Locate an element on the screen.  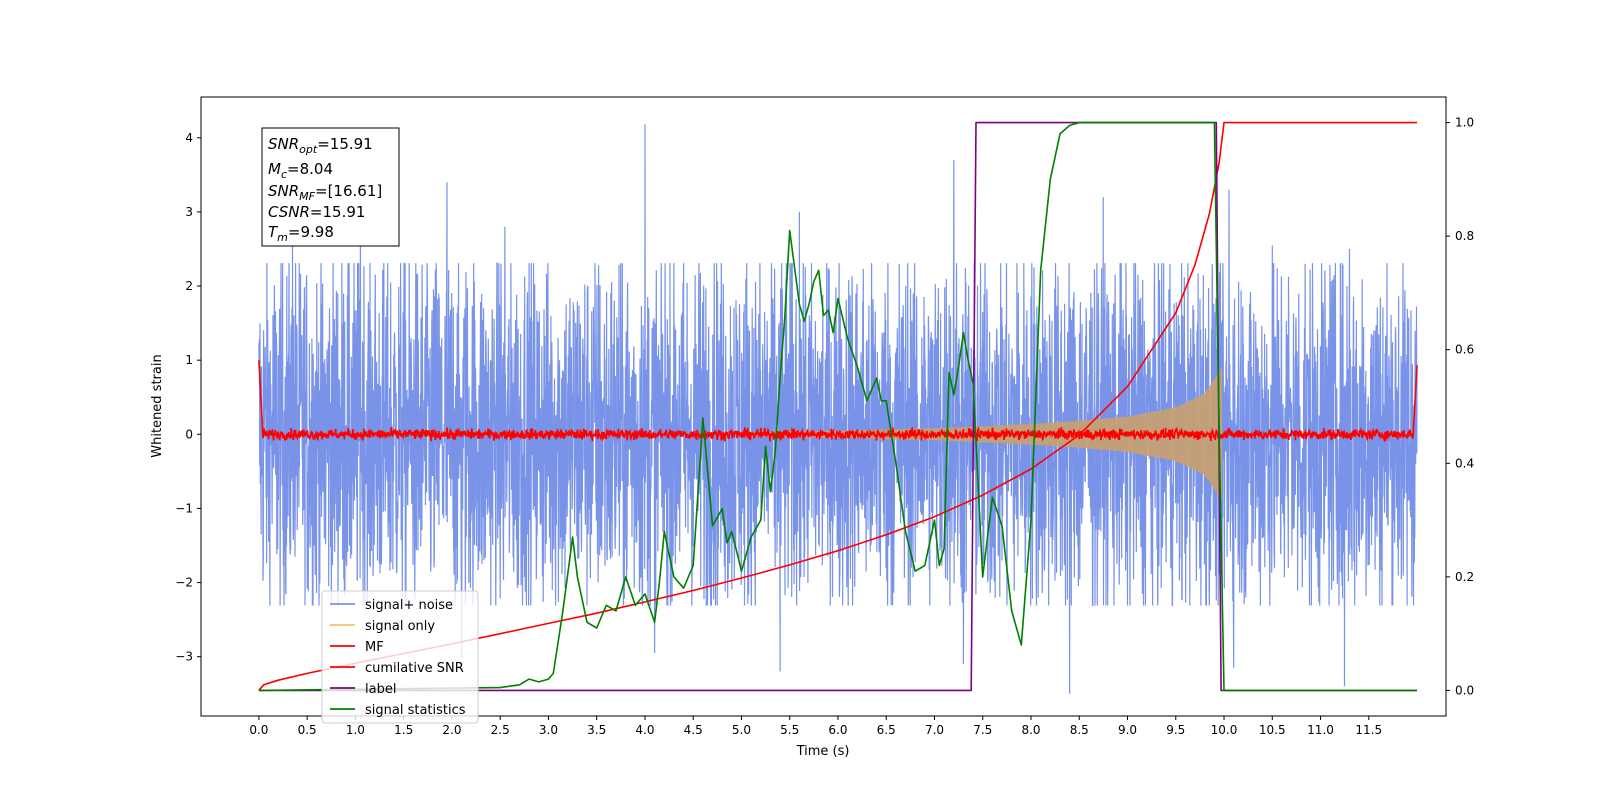
info-mc: Mc=8.04 is located at coordinates (300, 170).